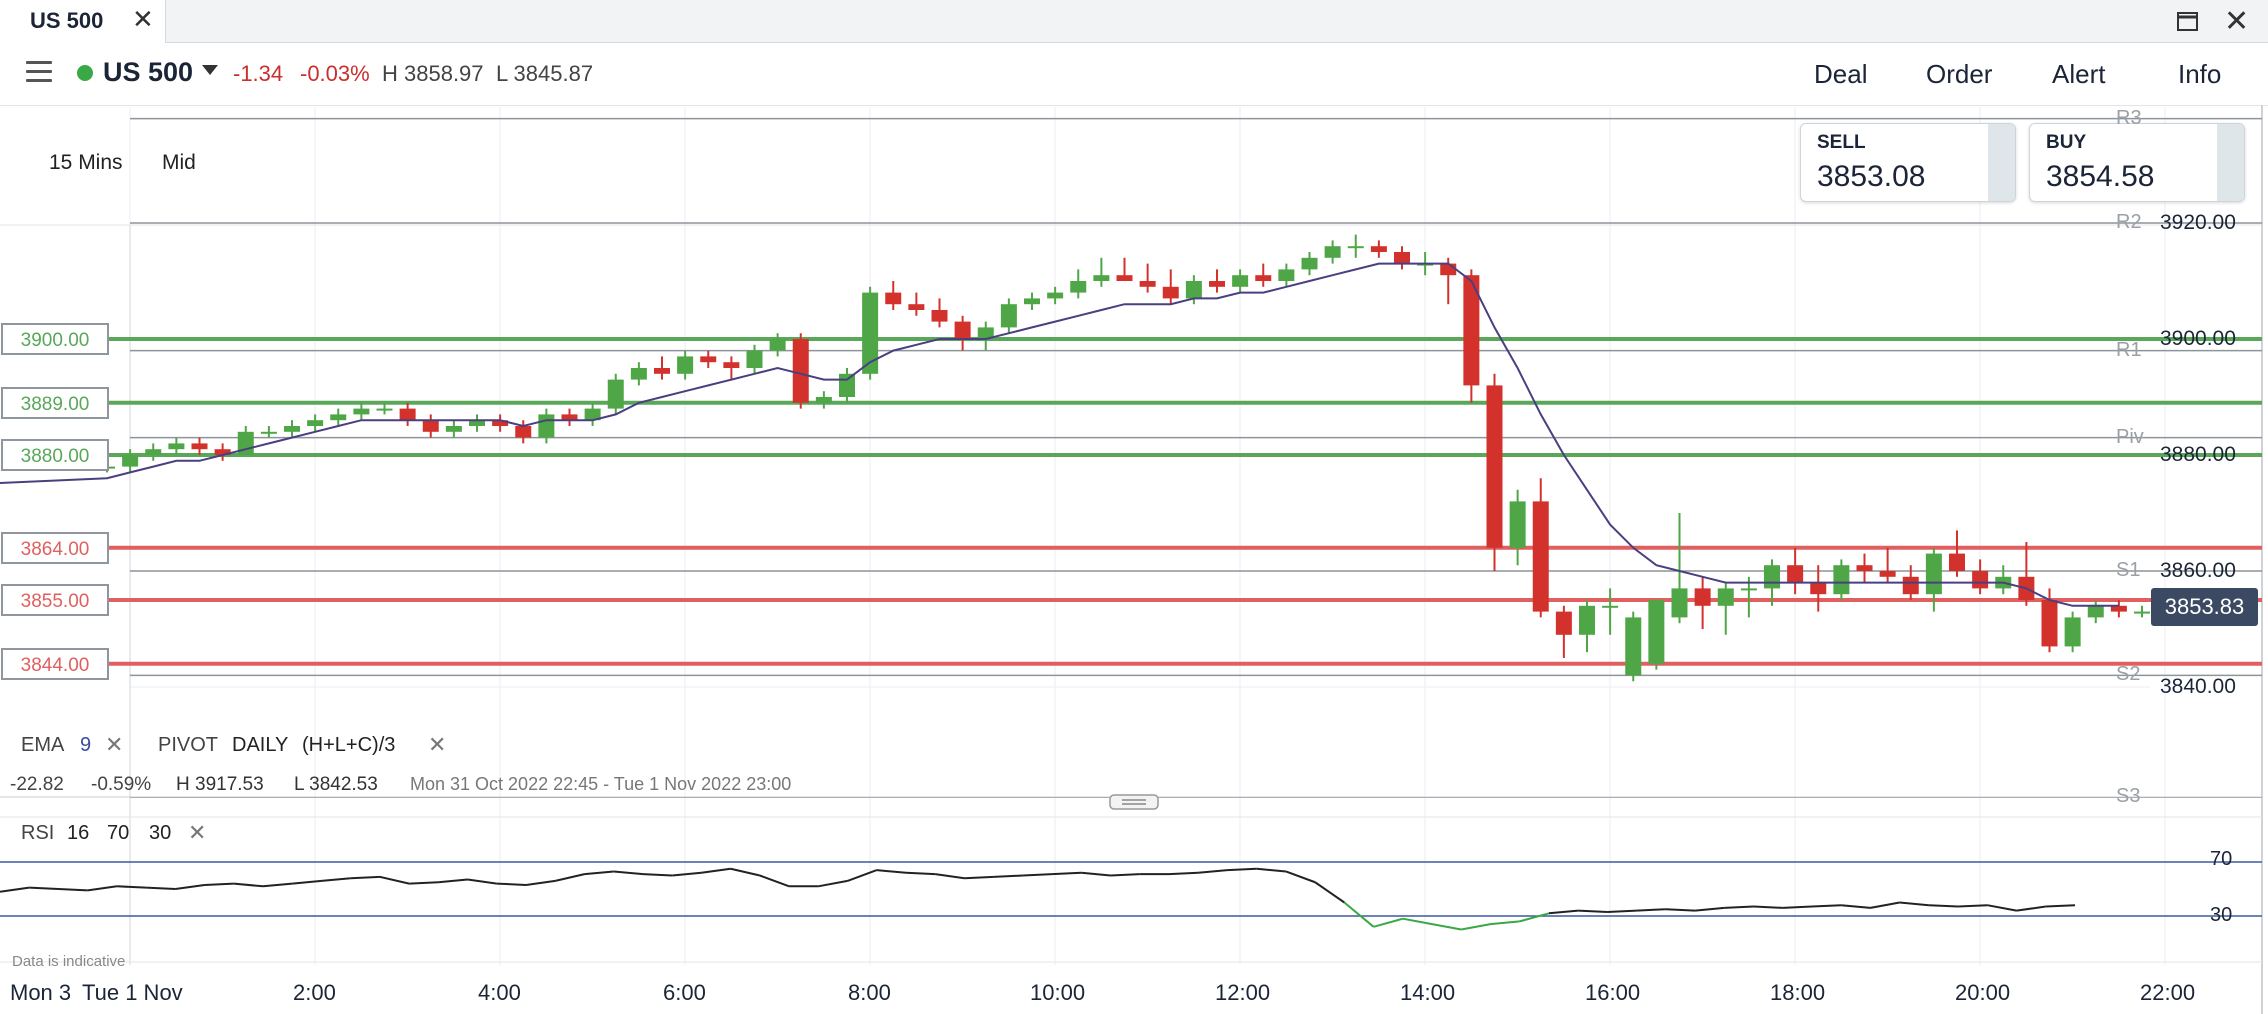  What do you see at coordinates (2237, 21) in the screenshot?
I see `window-close-icon: ✕` at bounding box center [2237, 21].